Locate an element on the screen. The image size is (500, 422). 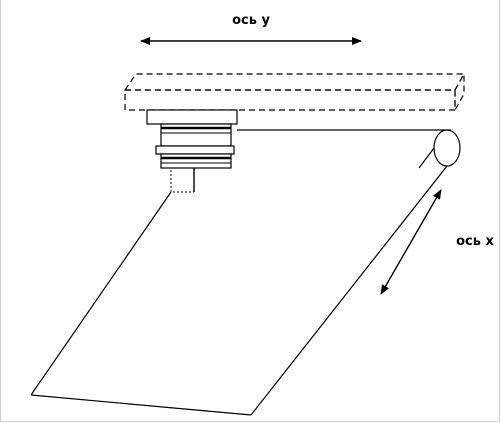
axis-x-arrow is located at coordinates (411, 242).